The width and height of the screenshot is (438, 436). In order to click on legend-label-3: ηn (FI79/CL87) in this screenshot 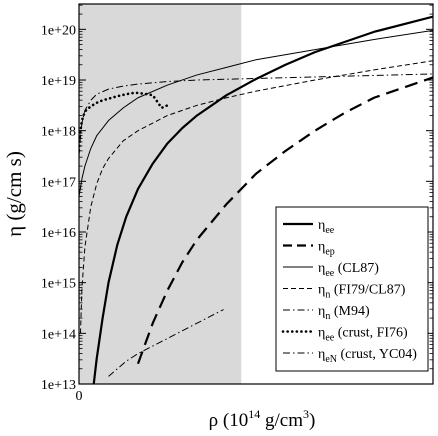, I will do `click(362, 292)`.